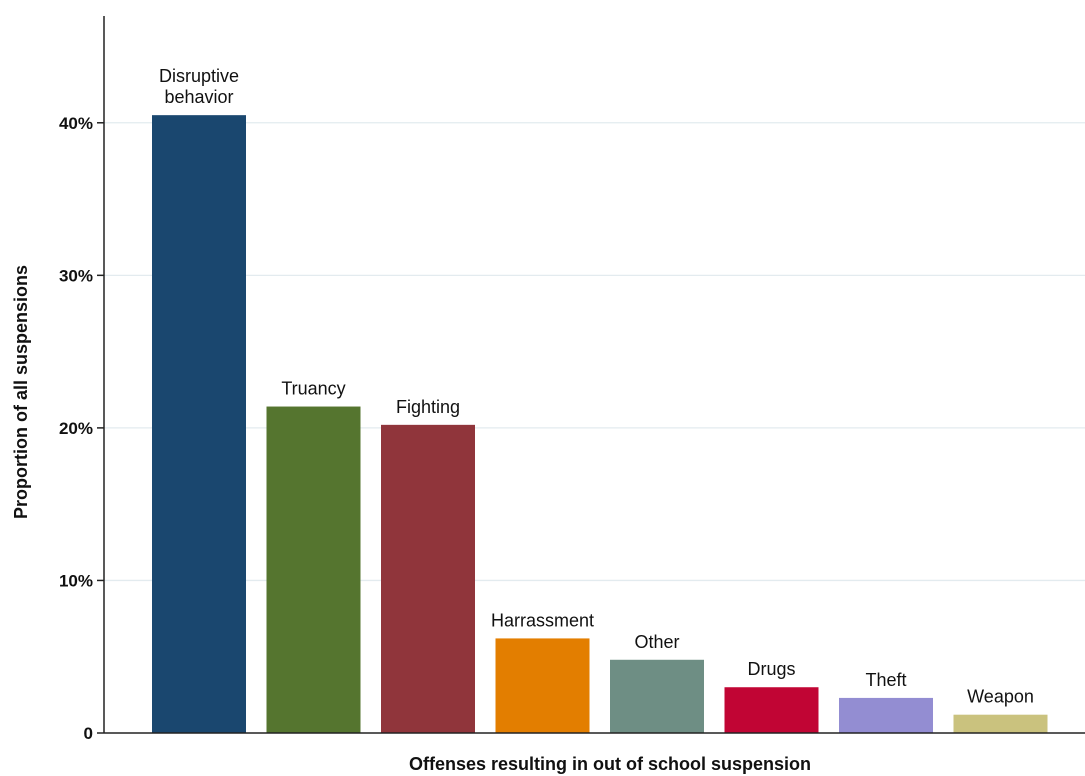  I want to click on bar-label: Fighting, so click(428, 407).